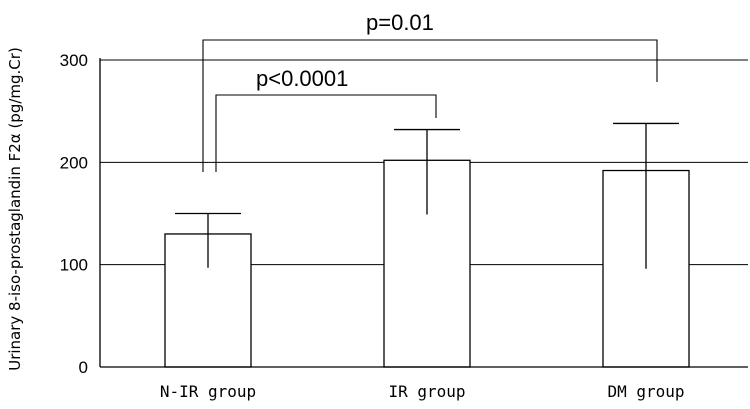 The width and height of the screenshot is (750, 409). I want to click on y-tick-label-300: 300, so click(74, 60).